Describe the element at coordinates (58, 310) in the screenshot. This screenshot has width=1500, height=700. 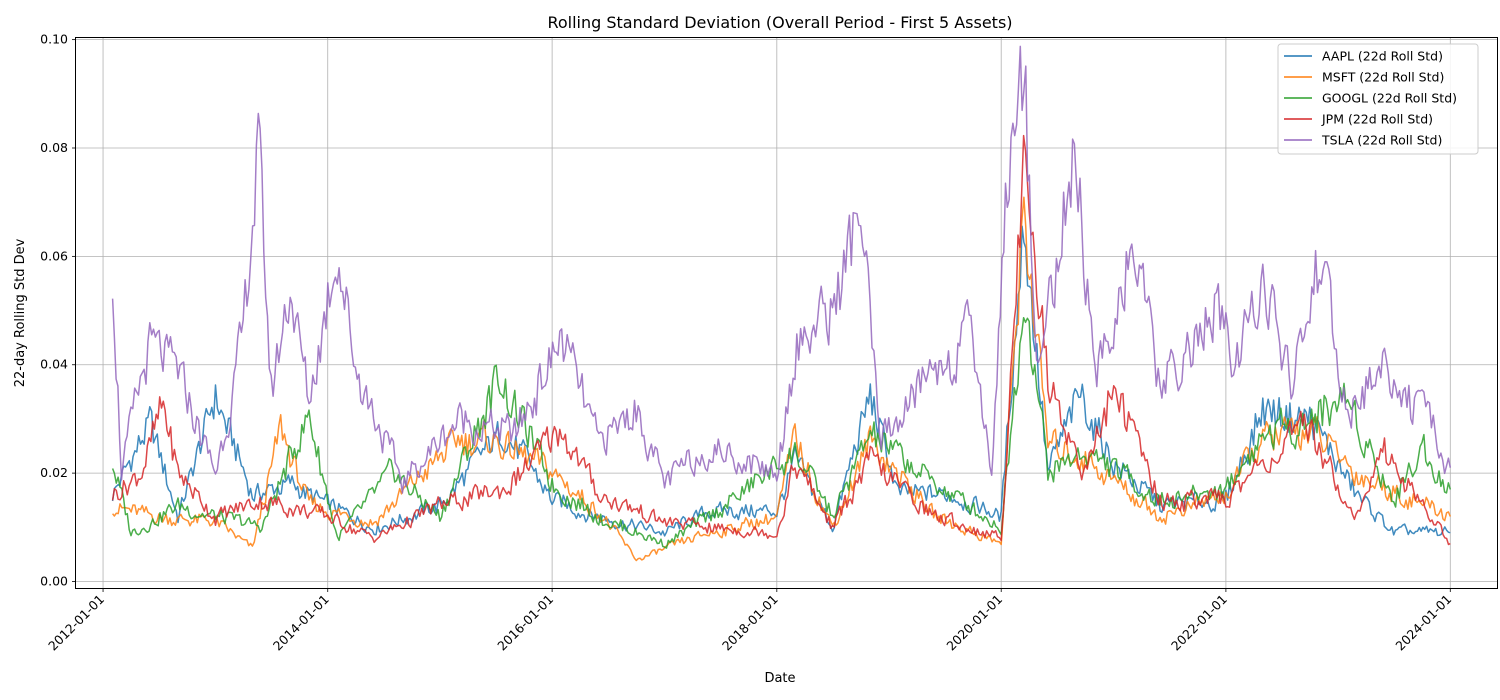
I see `y-axis-ticks: 0.00 0.02 0.04 0.06 0.08 0.10` at that location.